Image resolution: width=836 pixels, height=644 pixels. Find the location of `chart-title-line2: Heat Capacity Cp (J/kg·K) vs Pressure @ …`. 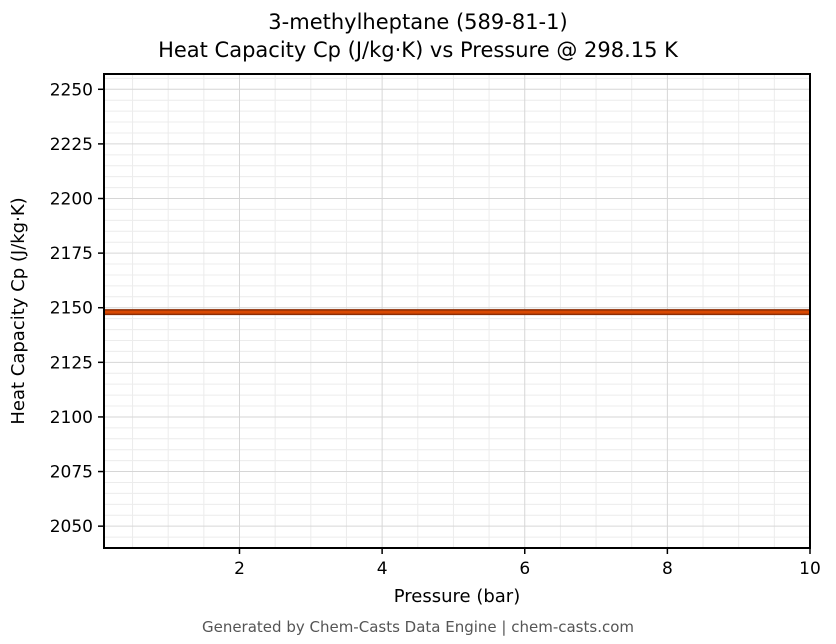

chart-title-line2: Heat Capacity Cp (J/kg·K) vs Pressure @ … is located at coordinates (418, 49).